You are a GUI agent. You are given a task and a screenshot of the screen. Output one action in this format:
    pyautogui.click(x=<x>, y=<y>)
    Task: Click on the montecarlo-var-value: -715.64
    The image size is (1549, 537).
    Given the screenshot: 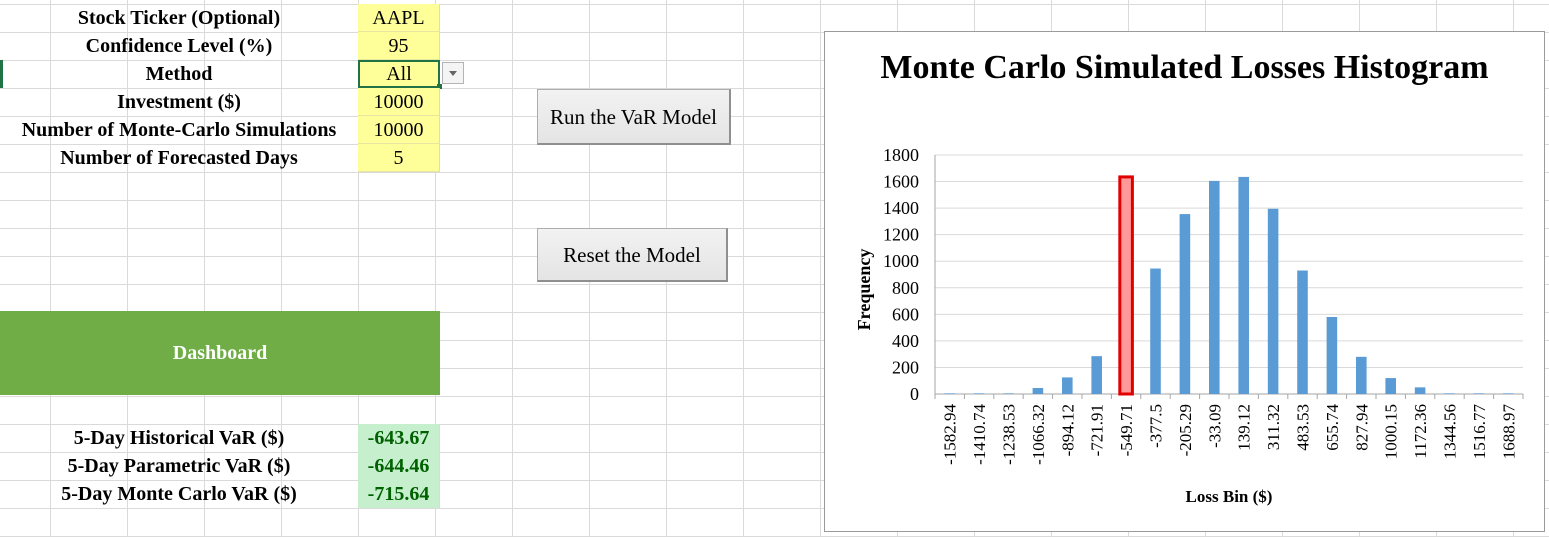 What is the action you would take?
    pyautogui.click(x=399, y=494)
    